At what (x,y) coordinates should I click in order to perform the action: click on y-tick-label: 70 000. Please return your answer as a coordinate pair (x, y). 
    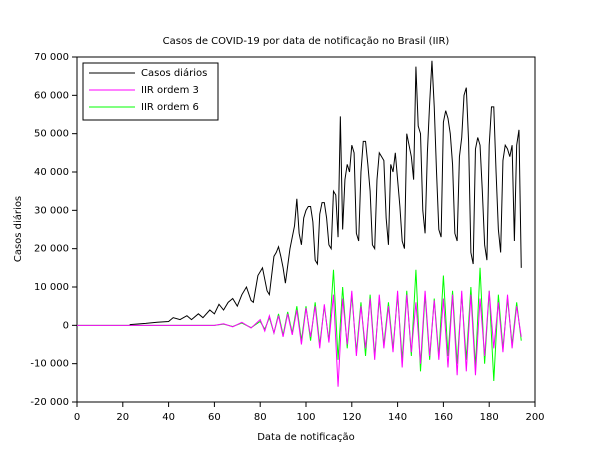
    Looking at the image, I should click on (51, 57).